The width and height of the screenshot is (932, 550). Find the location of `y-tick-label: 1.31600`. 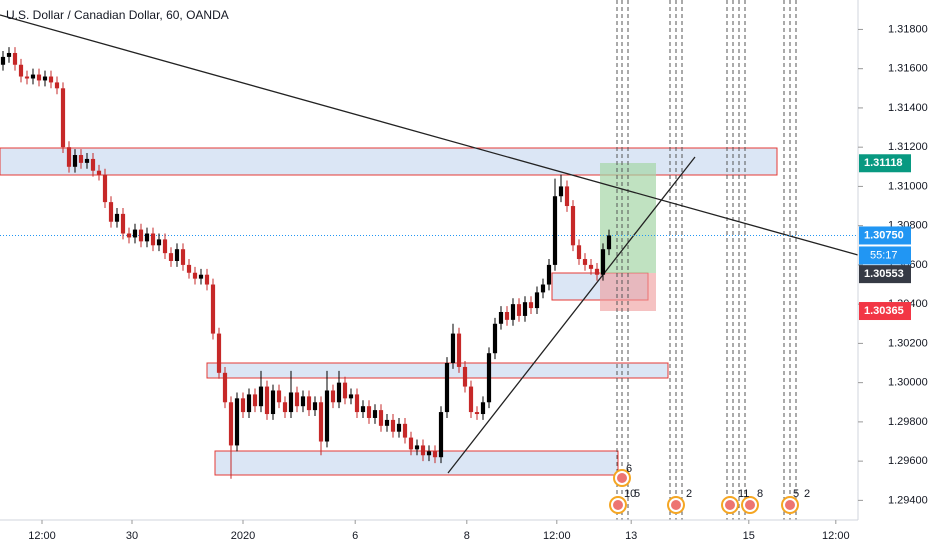

y-tick-label: 1.31600 is located at coordinates (908, 69).